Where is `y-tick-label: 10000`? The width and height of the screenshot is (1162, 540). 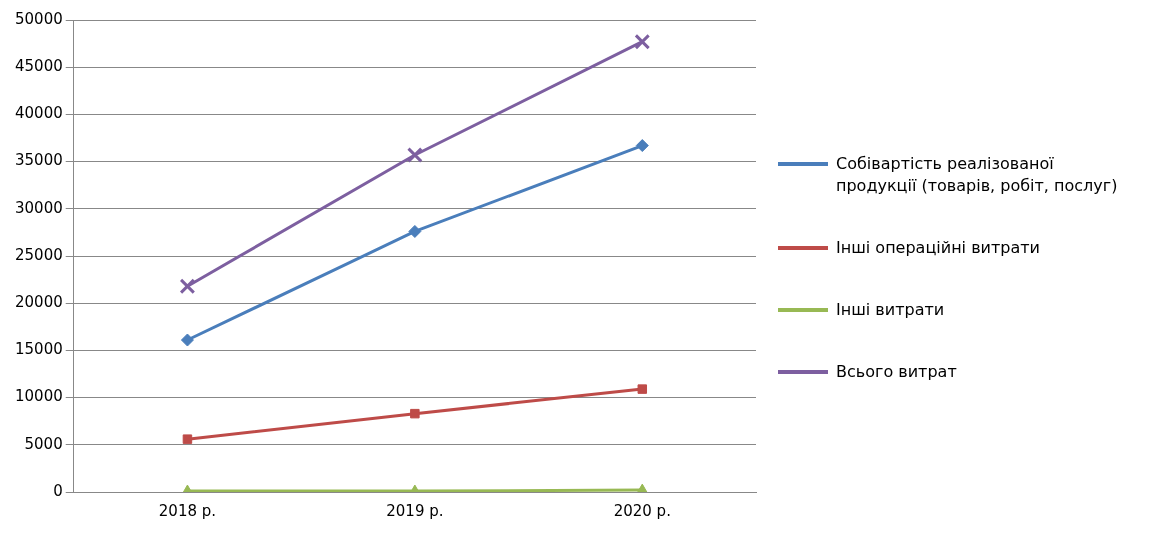 y-tick-label: 10000 is located at coordinates (39, 396).